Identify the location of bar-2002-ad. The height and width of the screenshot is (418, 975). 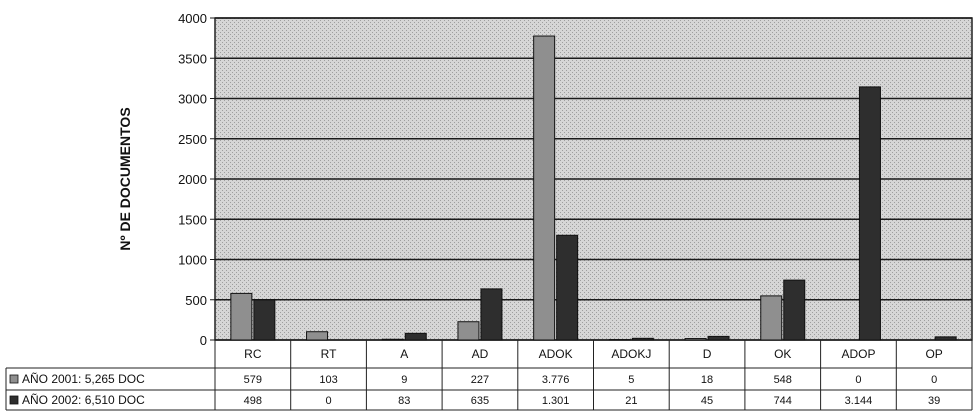
(491, 314).